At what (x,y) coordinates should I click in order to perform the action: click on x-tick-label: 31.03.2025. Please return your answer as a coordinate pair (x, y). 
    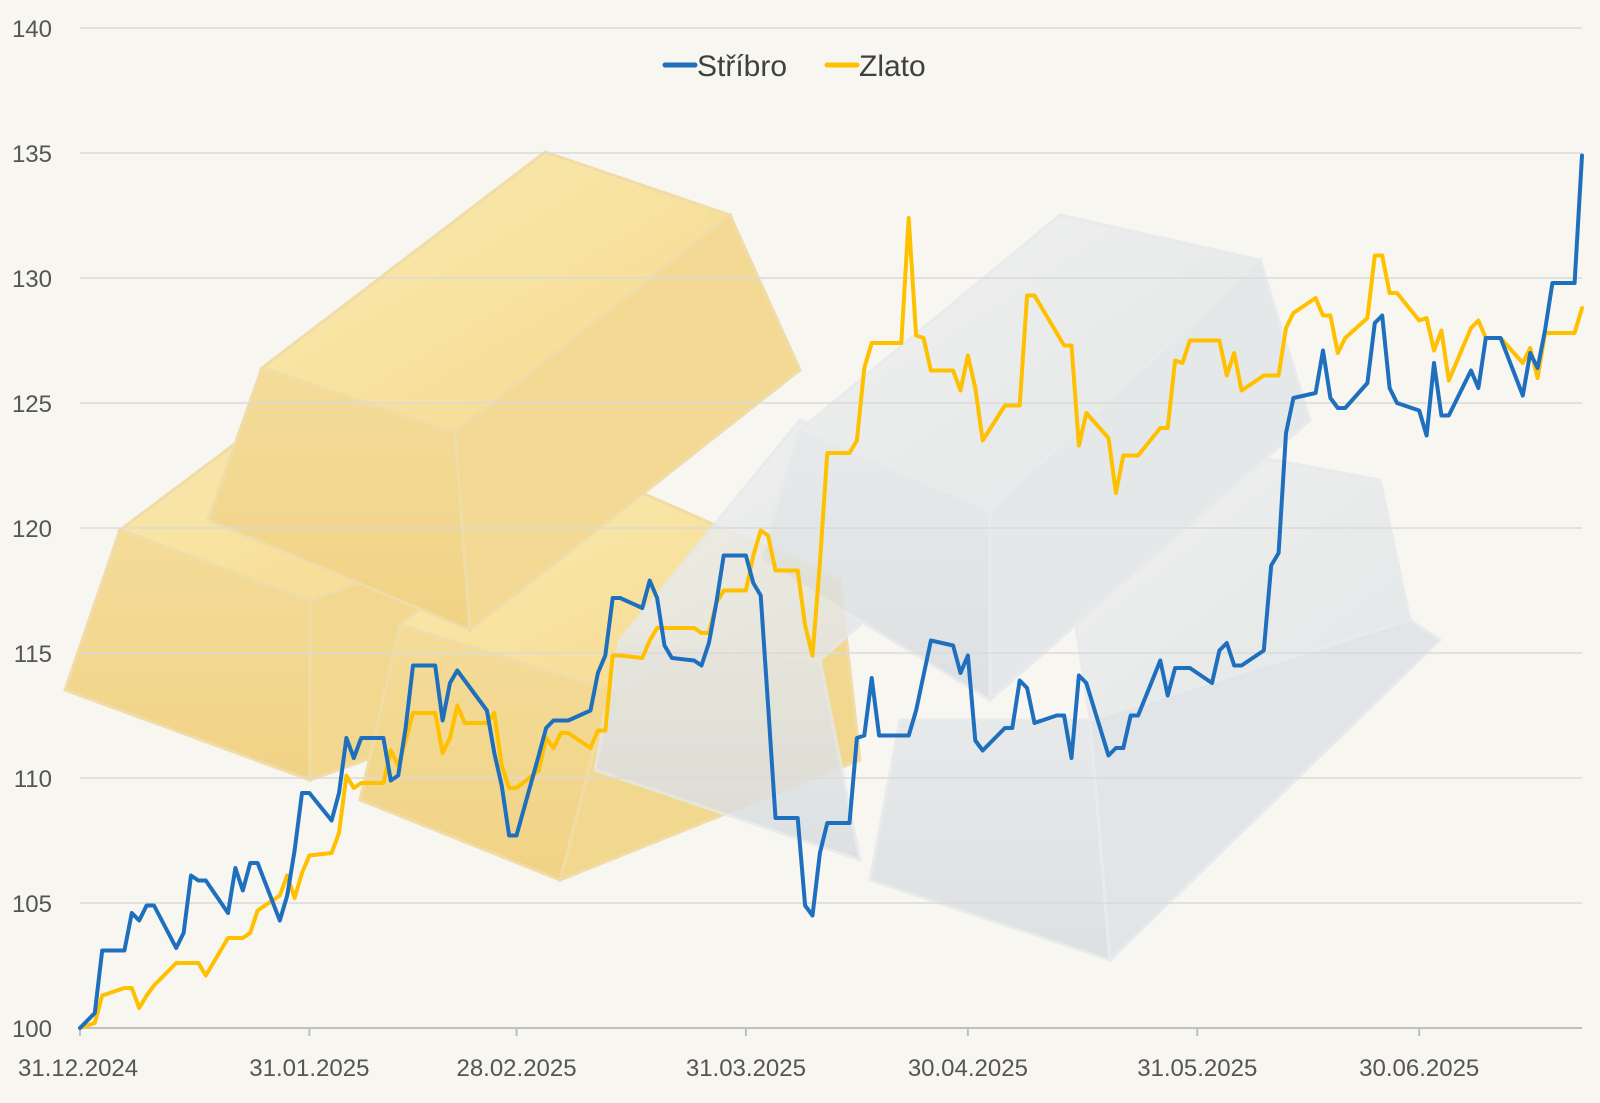
    Looking at the image, I should click on (746, 1068).